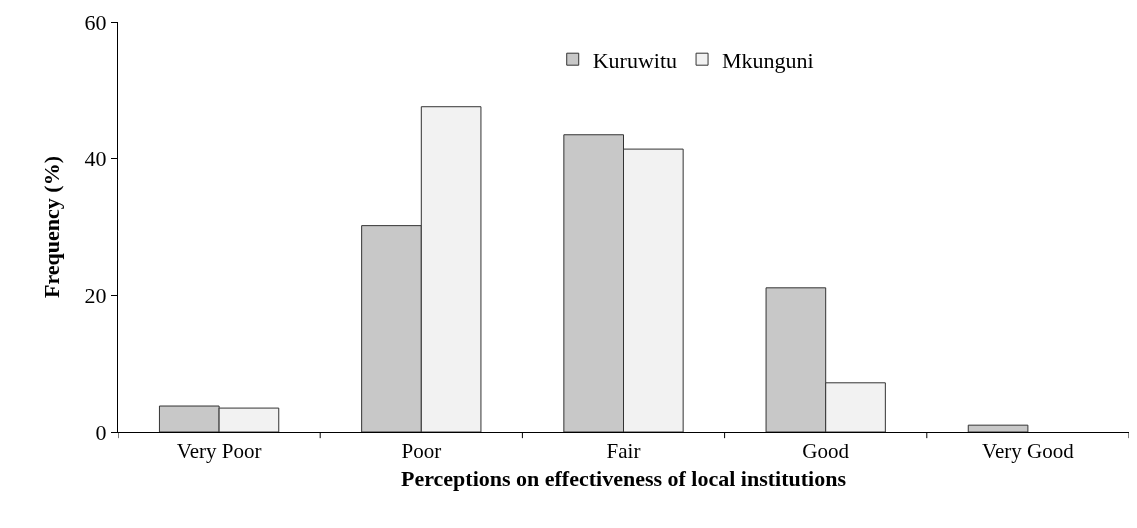  What do you see at coordinates (623, 479) in the screenshot?
I see `x-axis-title: Perceptions on effectiveness of local institutions` at bounding box center [623, 479].